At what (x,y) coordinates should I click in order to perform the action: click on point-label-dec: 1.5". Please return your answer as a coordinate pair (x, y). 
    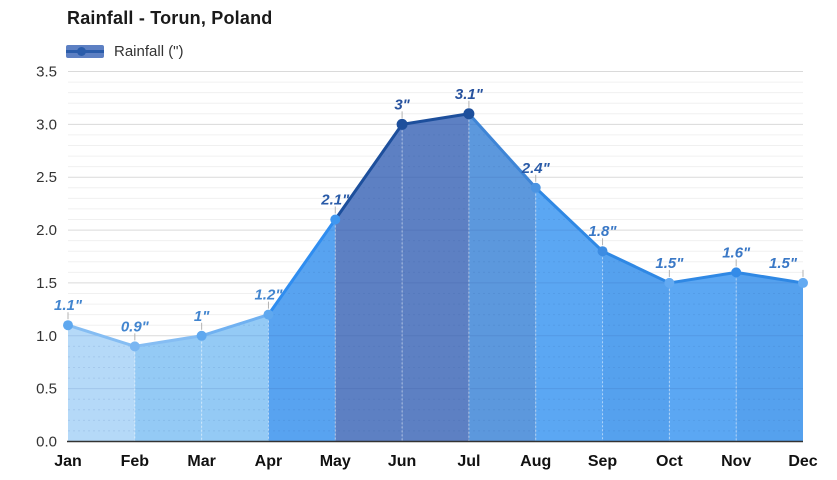
    Looking at the image, I should click on (783, 263).